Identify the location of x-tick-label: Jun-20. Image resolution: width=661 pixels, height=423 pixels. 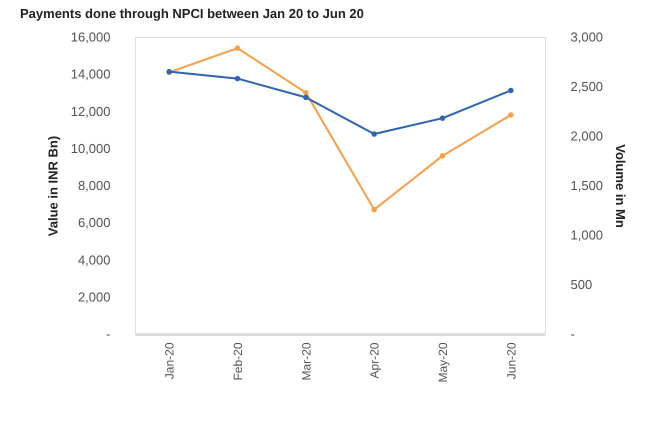
(511, 361).